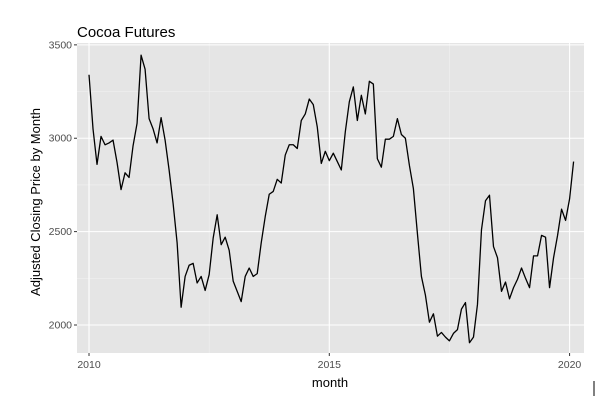  What do you see at coordinates (89, 365) in the screenshot?
I see `x-tick-label: 2010` at bounding box center [89, 365].